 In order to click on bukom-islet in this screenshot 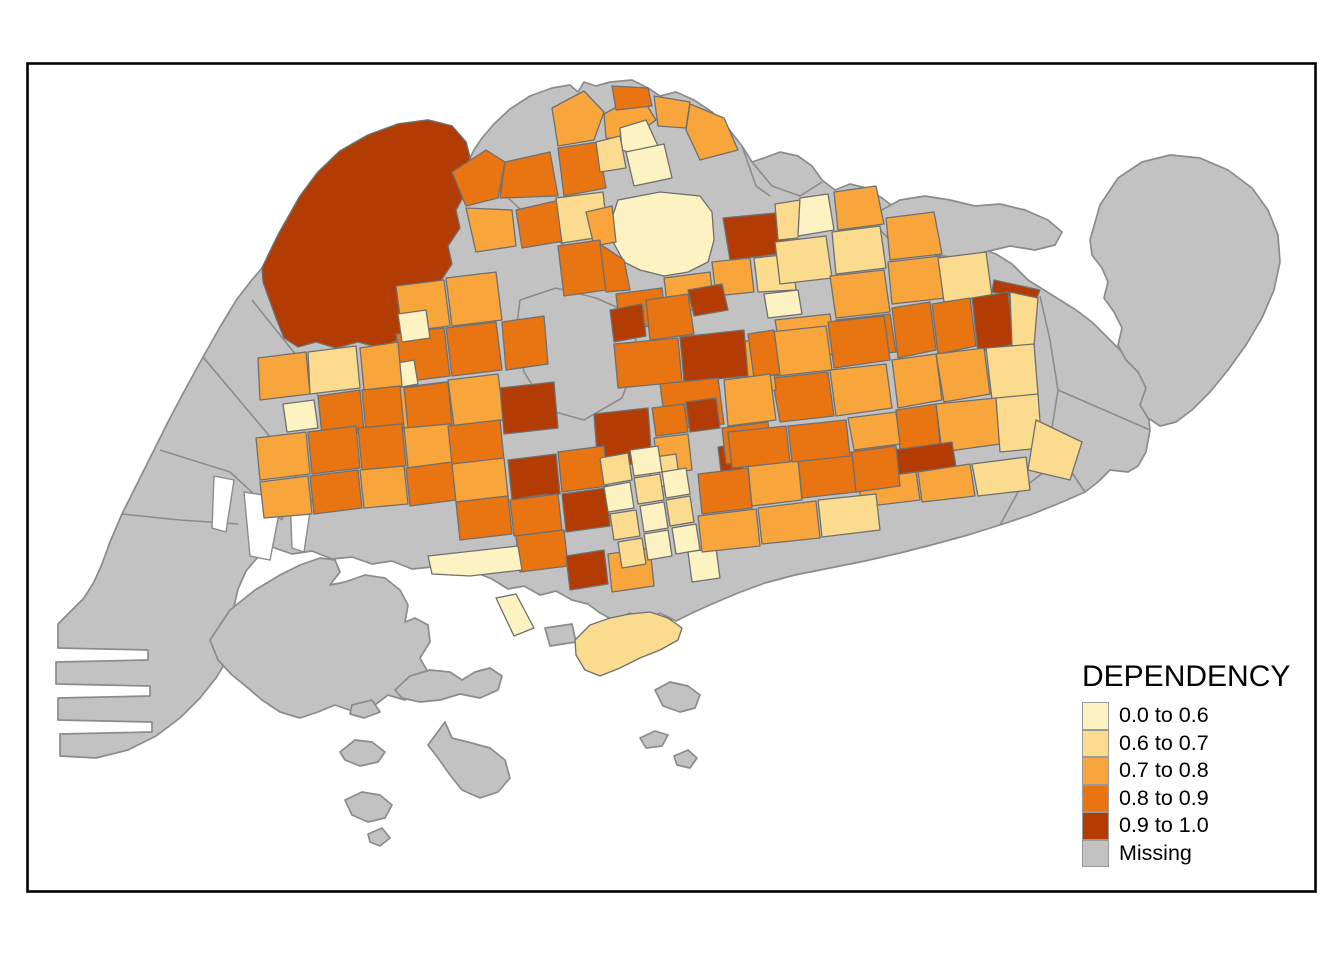, I will do `click(365, 709)`.